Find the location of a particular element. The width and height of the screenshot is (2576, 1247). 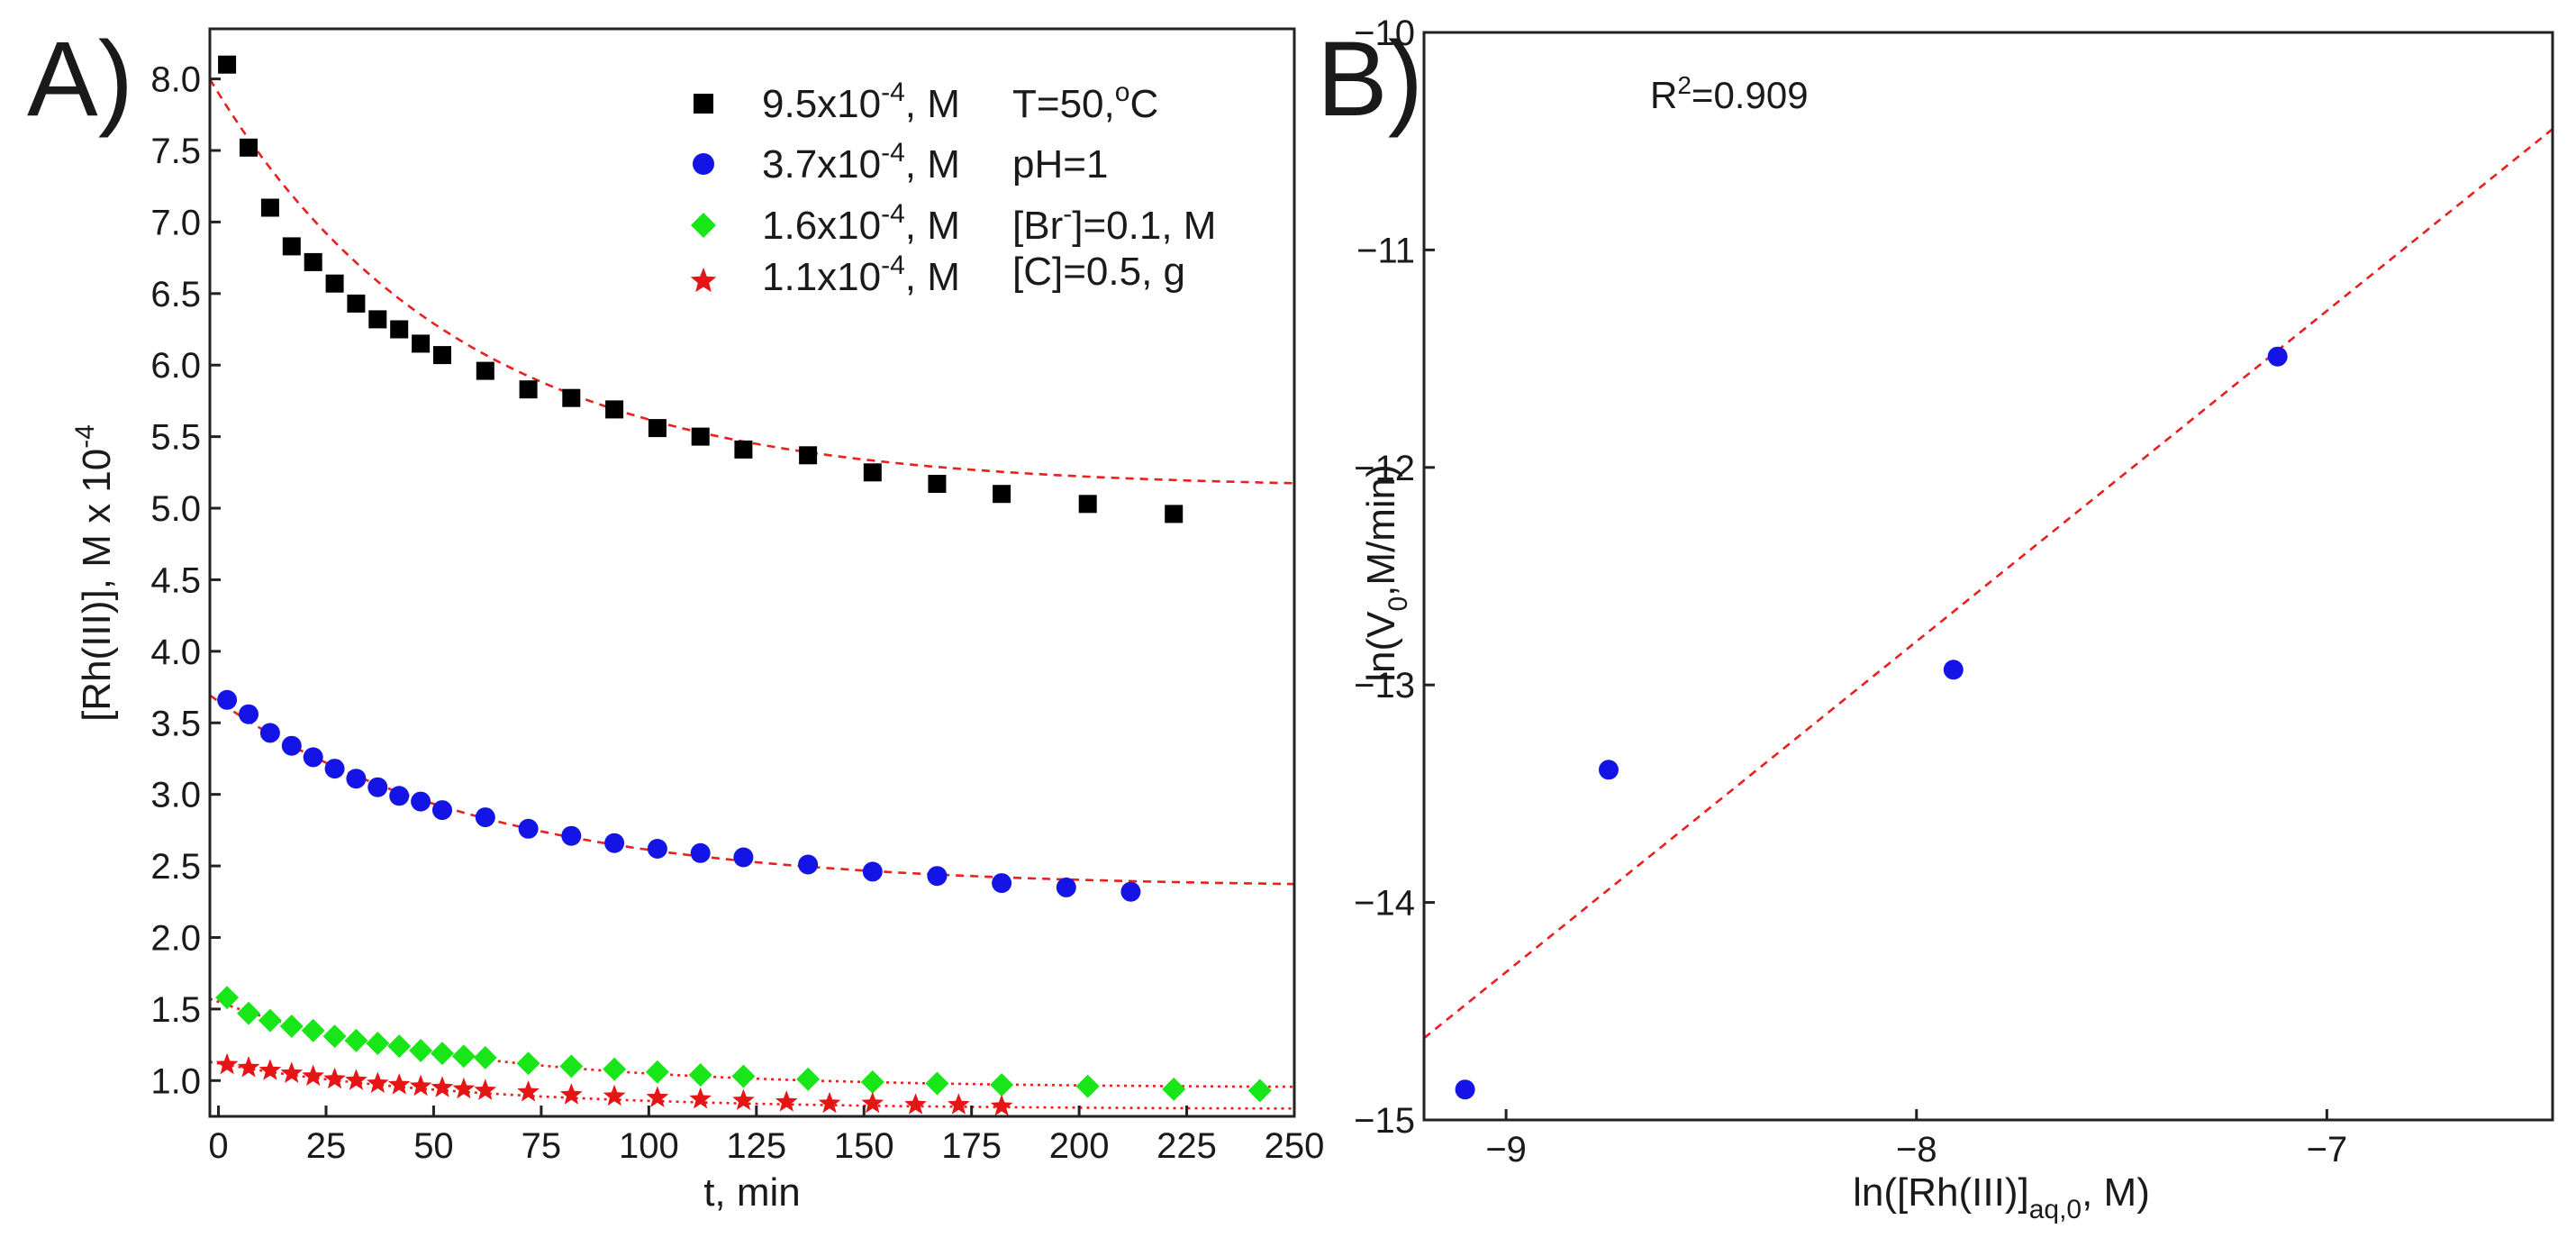

panel-a-y-tick-label: 6.5 is located at coordinates (175, 294).